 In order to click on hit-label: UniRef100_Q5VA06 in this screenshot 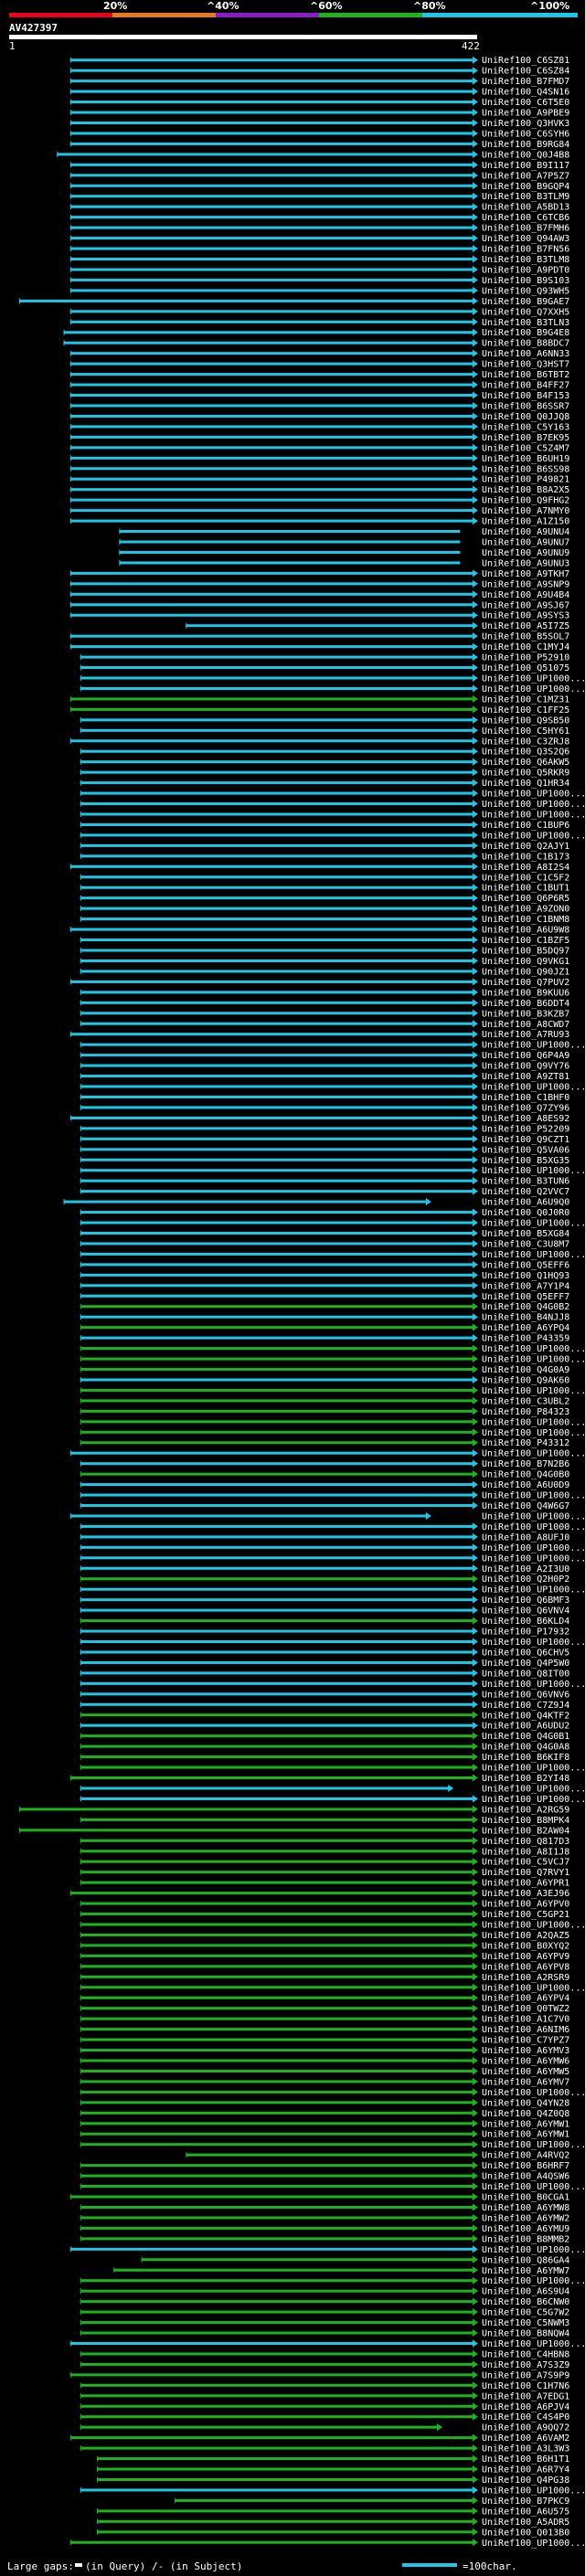, I will do `click(525, 1150)`.